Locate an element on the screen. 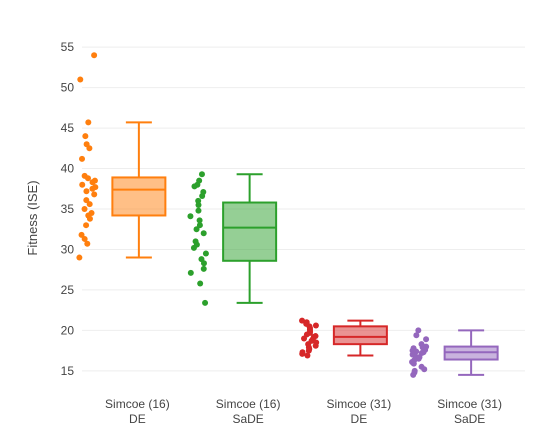 This screenshot has width=548, height=448. y-tick-label: 40 is located at coordinates (68, 169).